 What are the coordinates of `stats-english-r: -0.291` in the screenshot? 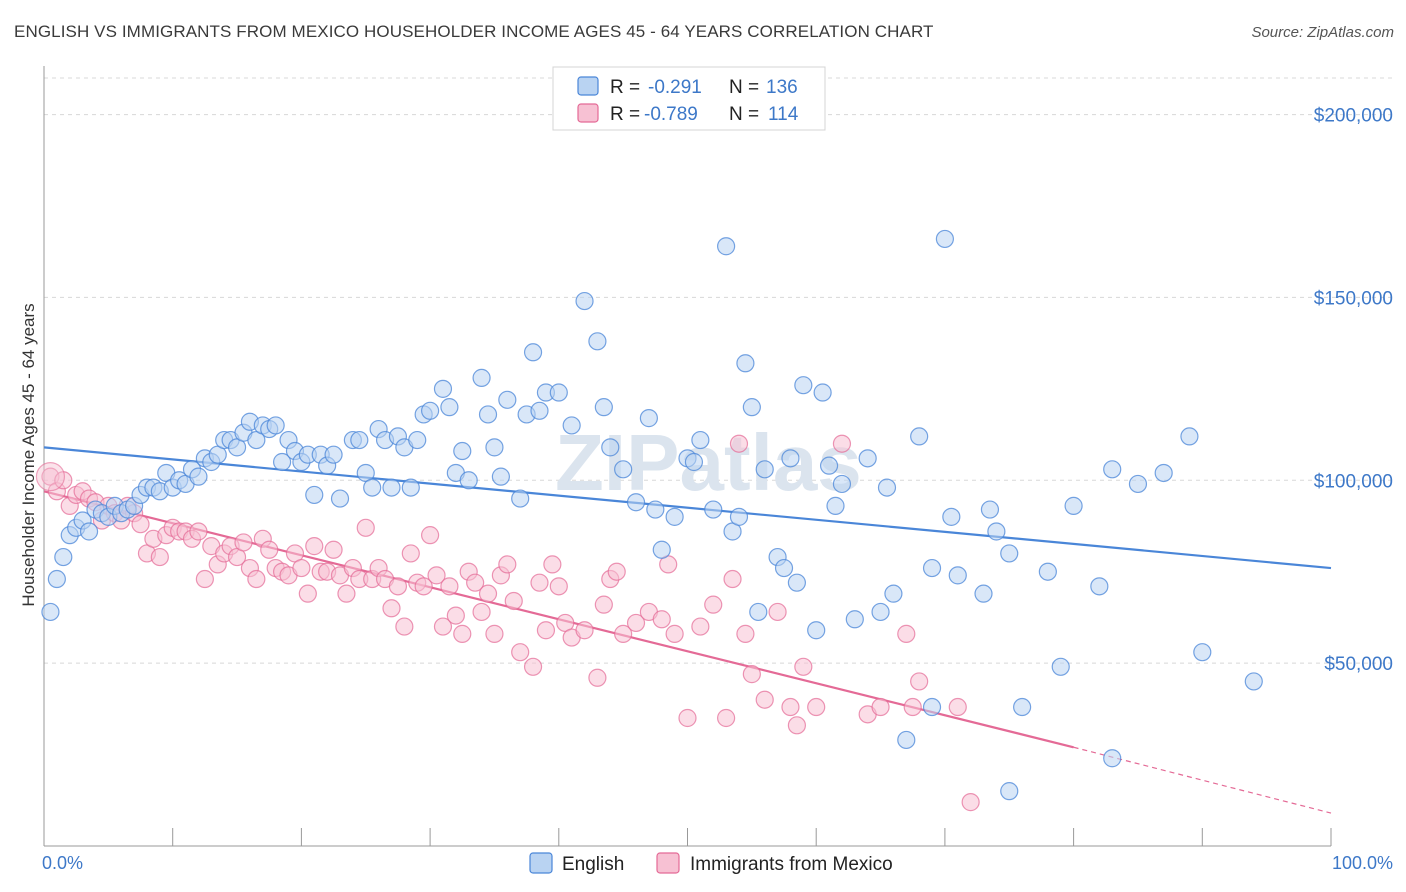 It's located at (675, 87).